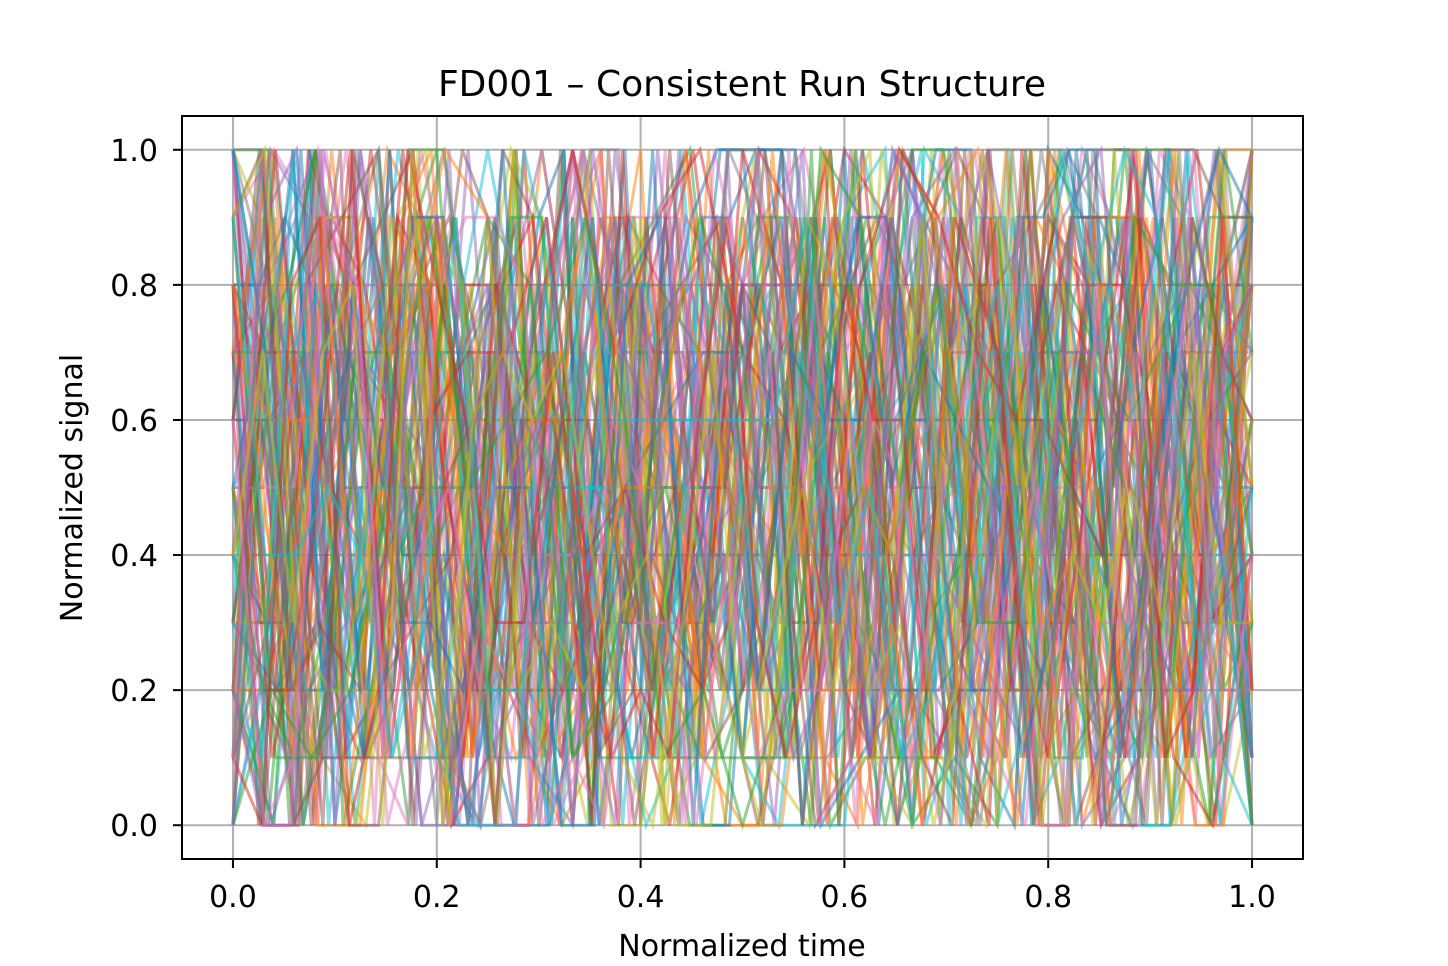 Image resolution: width=1448 pixels, height=966 pixels. Describe the element at coordinates (134, 691) in the screenshot. I see `y-tick-label: 0.2` at that location.